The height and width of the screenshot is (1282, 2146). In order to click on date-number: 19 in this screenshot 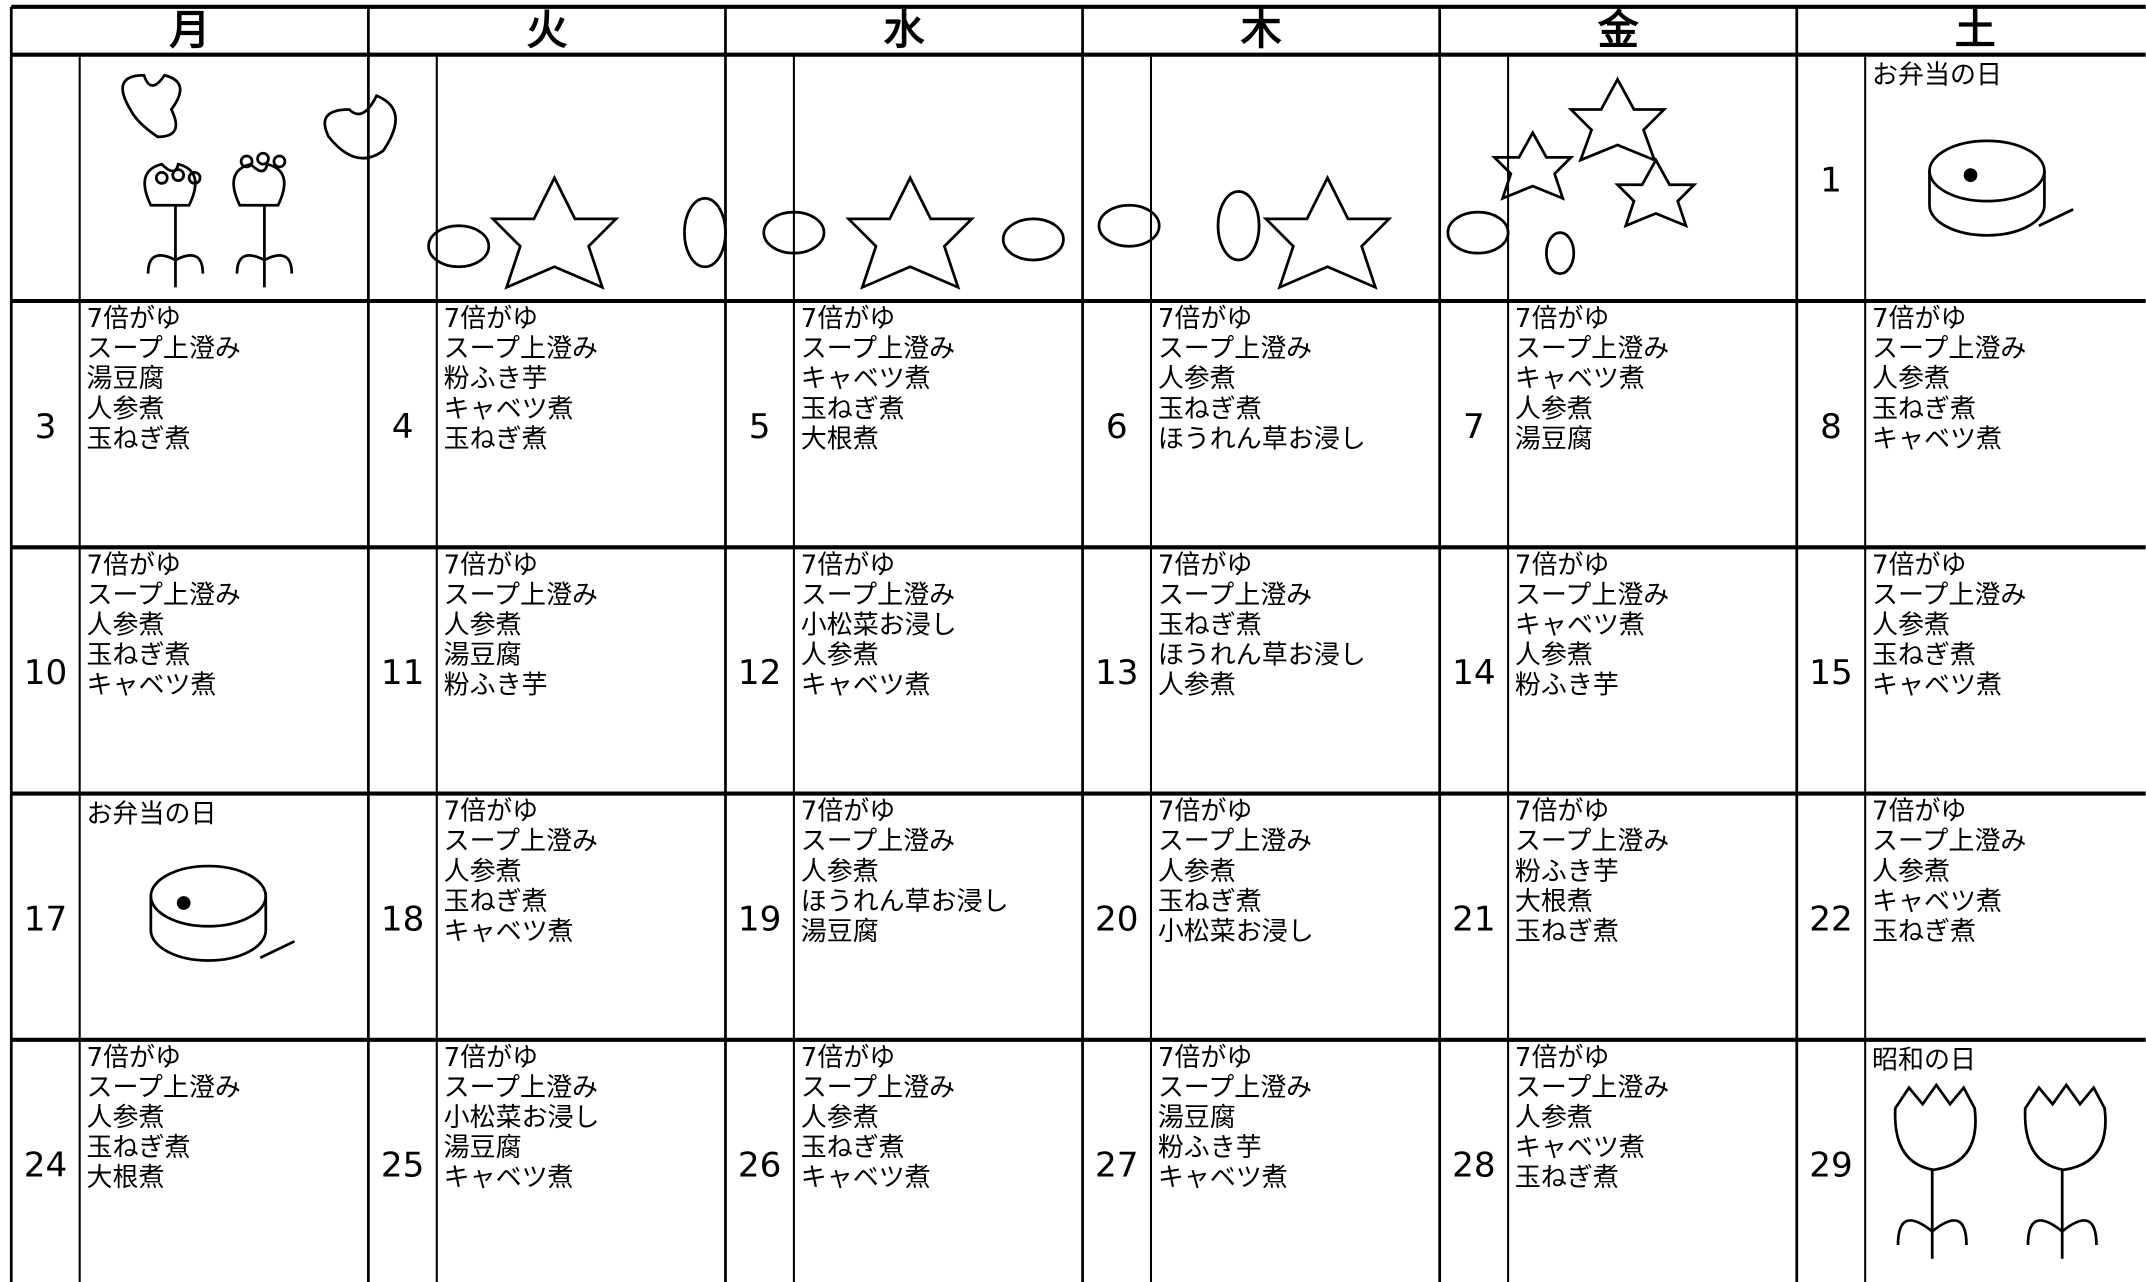, I will do `click(760, 919)`.